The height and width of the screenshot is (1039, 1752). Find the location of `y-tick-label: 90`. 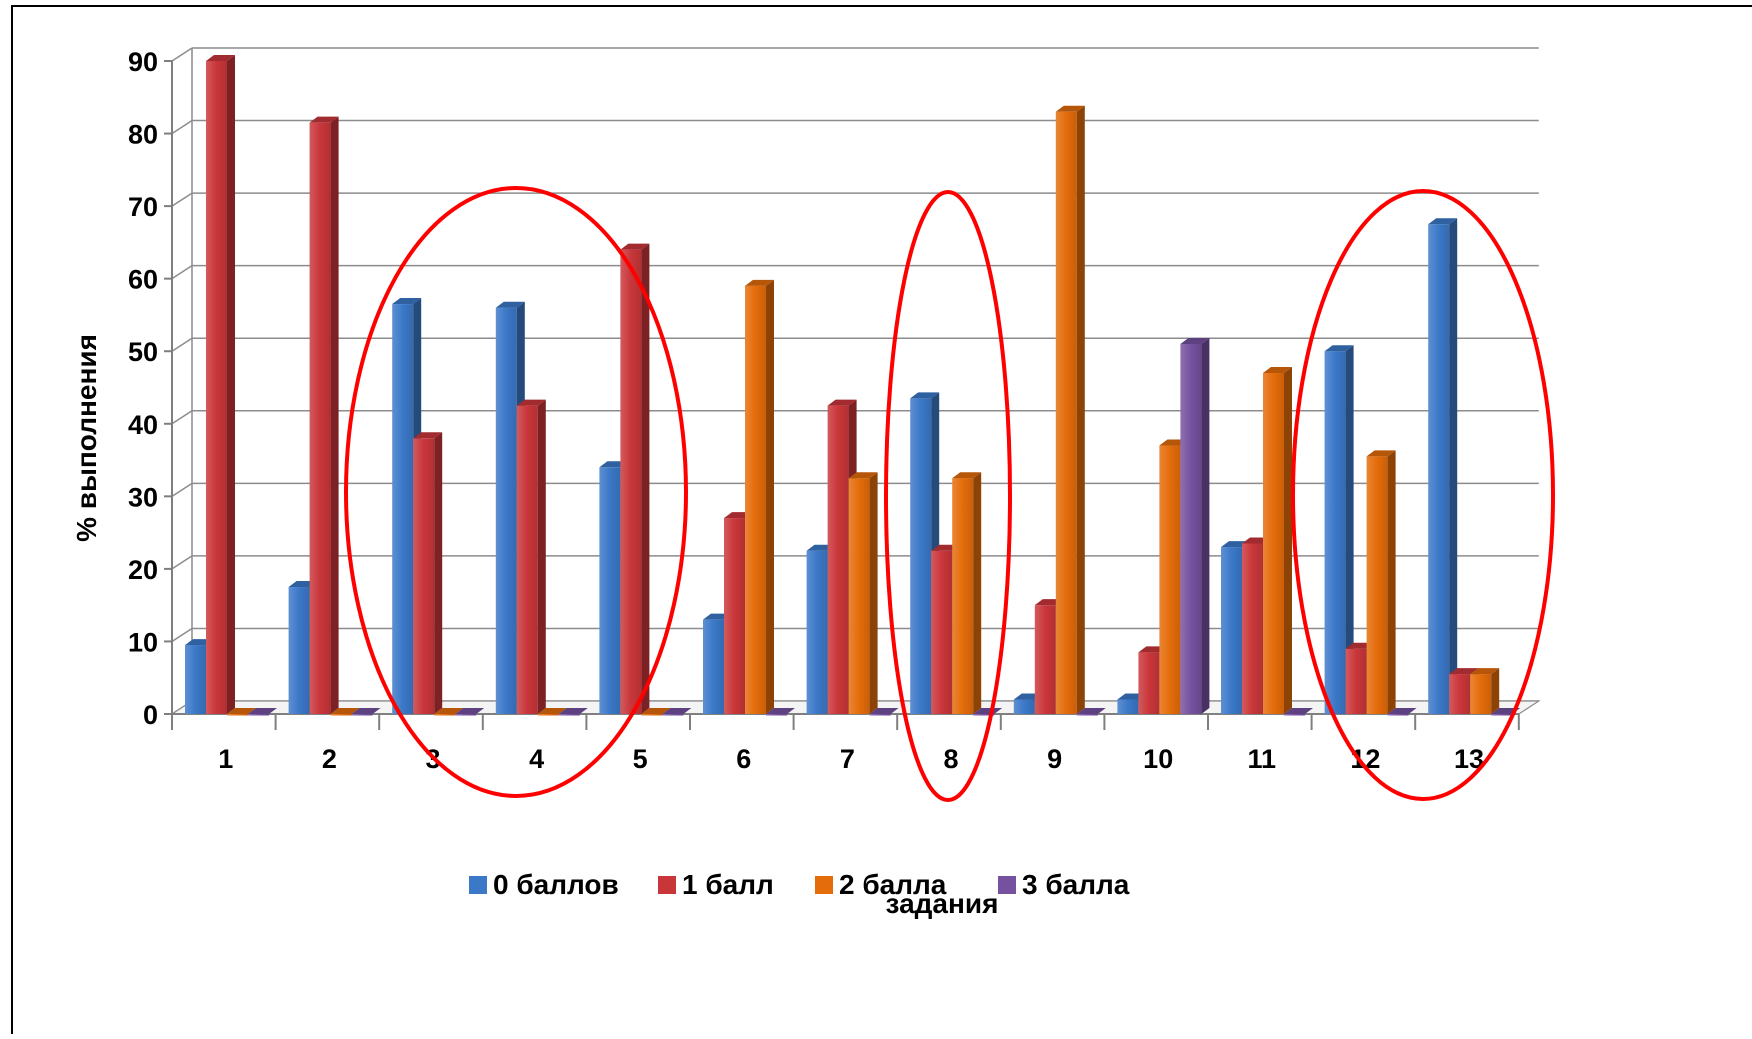

y-tick-label: 90 is located at coordinates (143, 62).